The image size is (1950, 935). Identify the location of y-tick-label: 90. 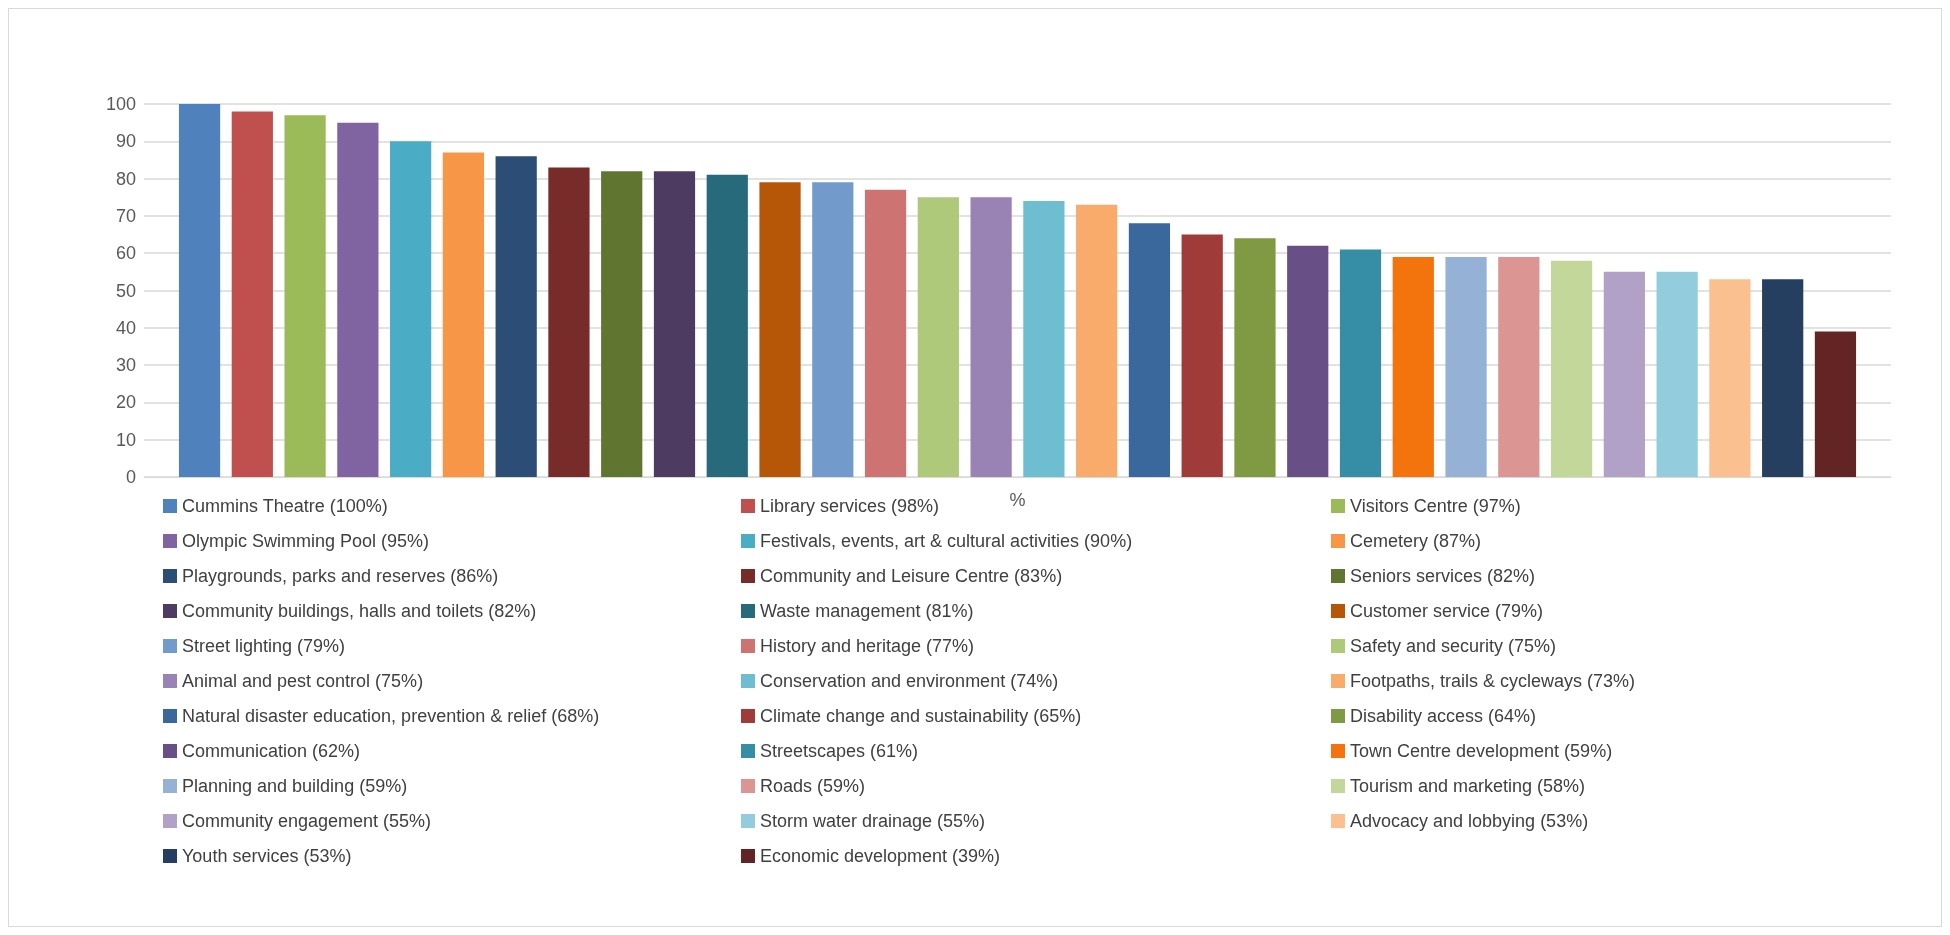
(125, 141).